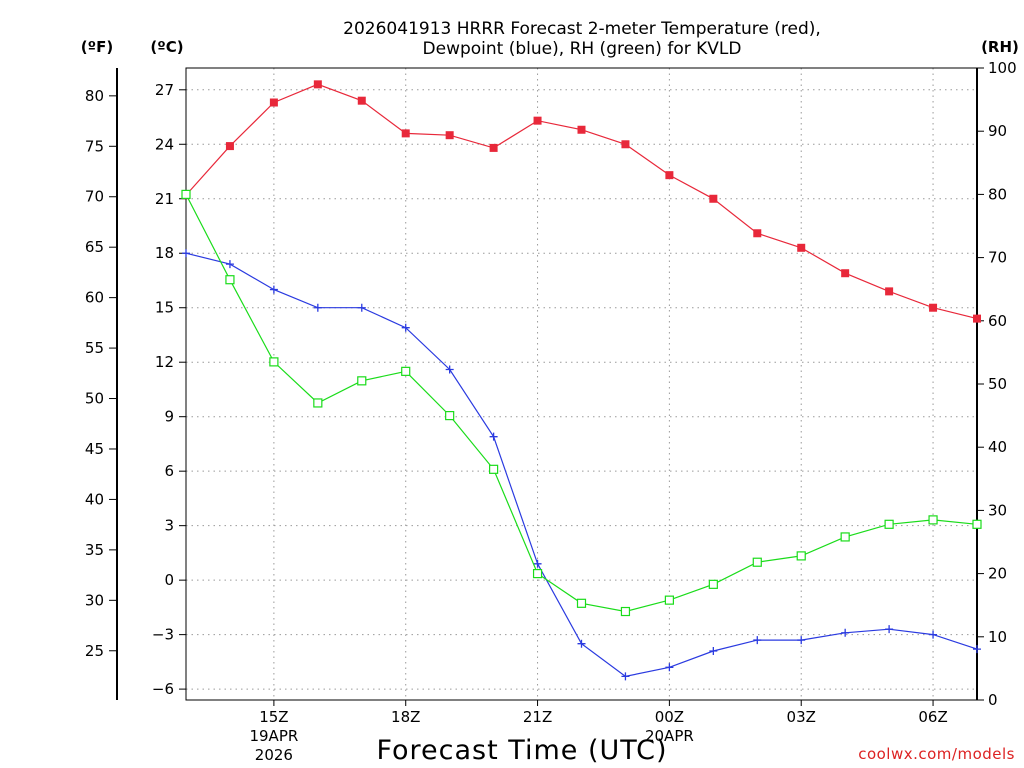  Describe the element at coordinates (164, 90) in the screenshot. I see `celsius-tick-label: 27` at that location.